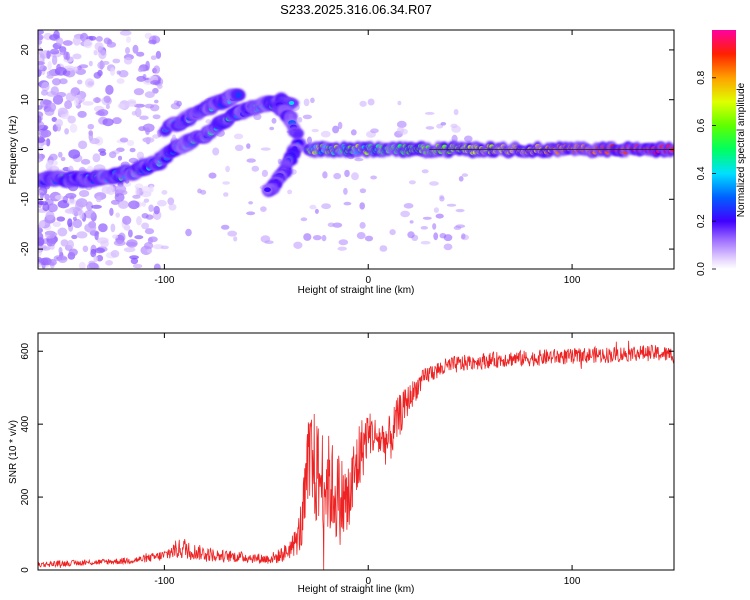  Describe the element at coordinates (25, 350) in the screenshot. I see `snr-ytick-label: 600` at that location.